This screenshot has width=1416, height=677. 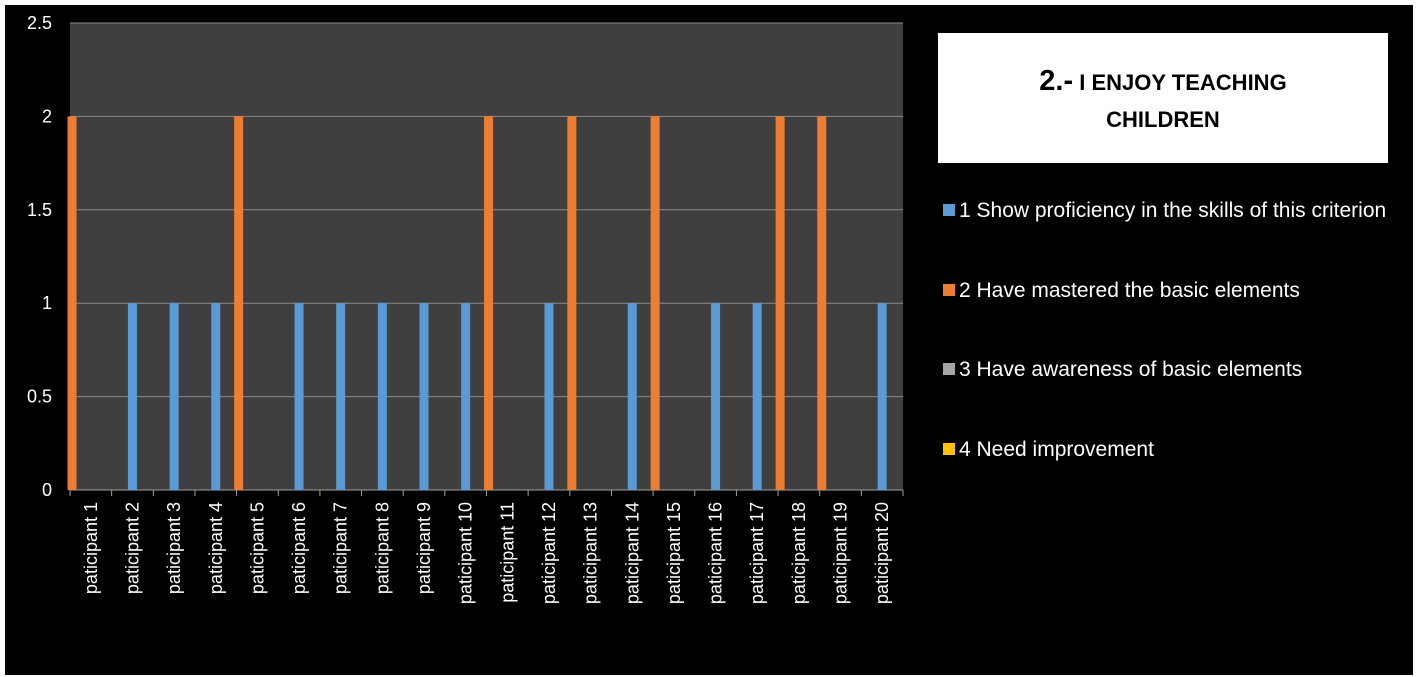 What do you see at coordinates (47, 303) in the screenshot?
I see `y-tick-label: 1` at bounding box center [47, 303].